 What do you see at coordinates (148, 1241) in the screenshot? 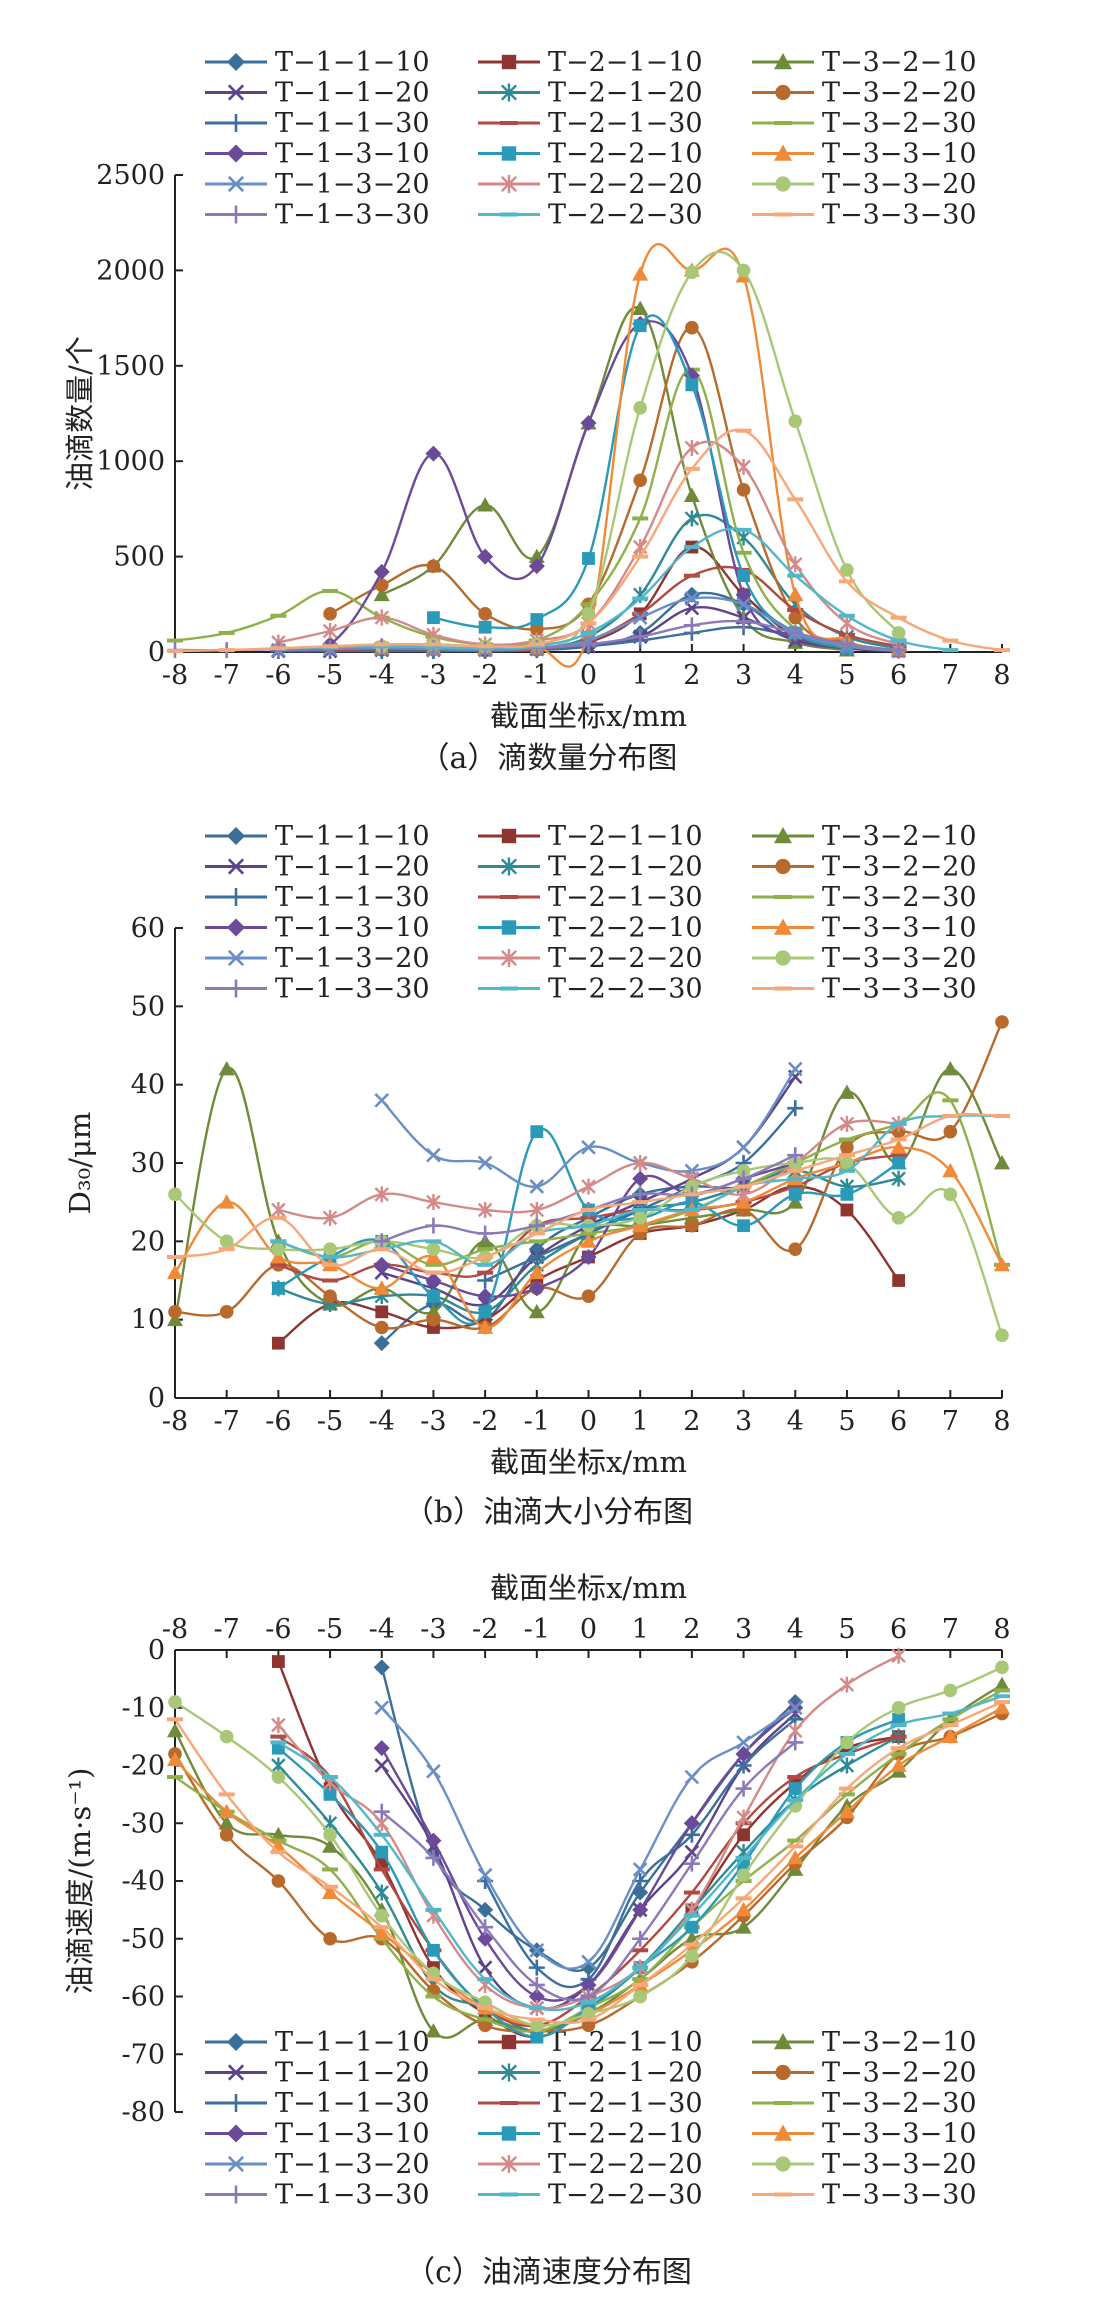
I see `y-tick-label: 20` at bounding box center [148, 1241].